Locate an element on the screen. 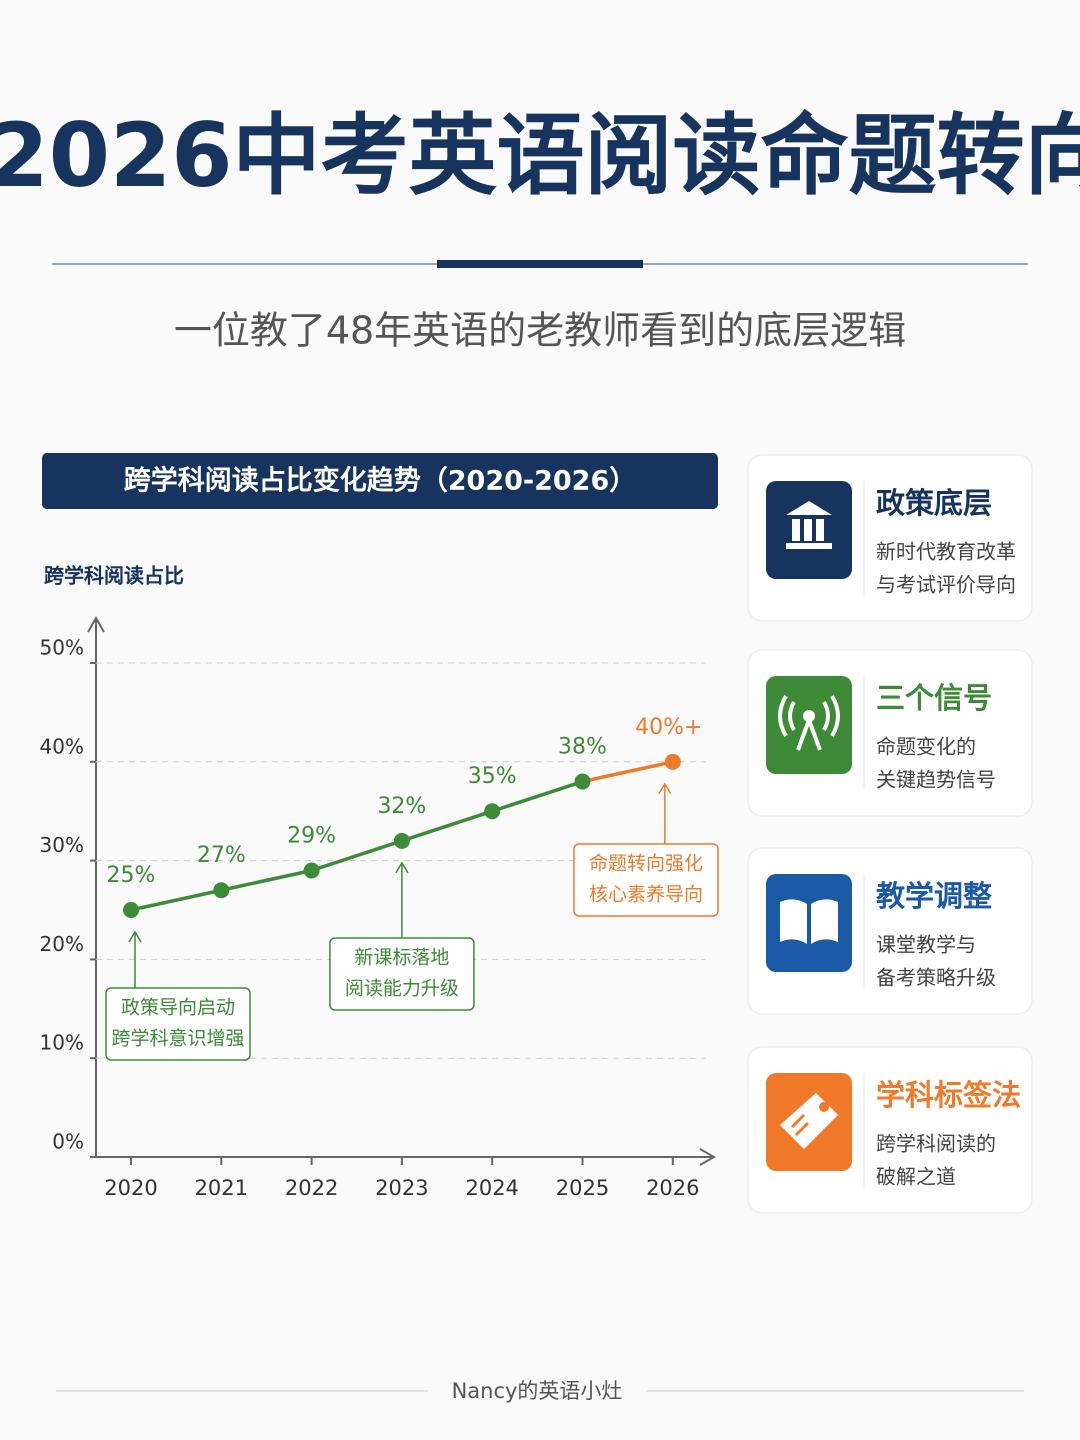 The width and height of the screenshot is (1080, 1440). card-title: 教学调整 is located at coordinates (934, 896).